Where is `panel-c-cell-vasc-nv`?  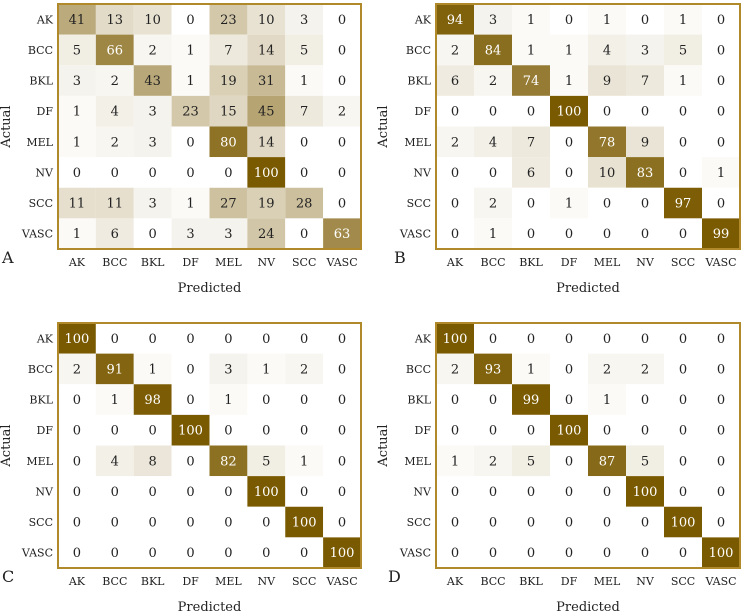 panel-c-cell-vasc-nv is located at coordinates (266, 552).